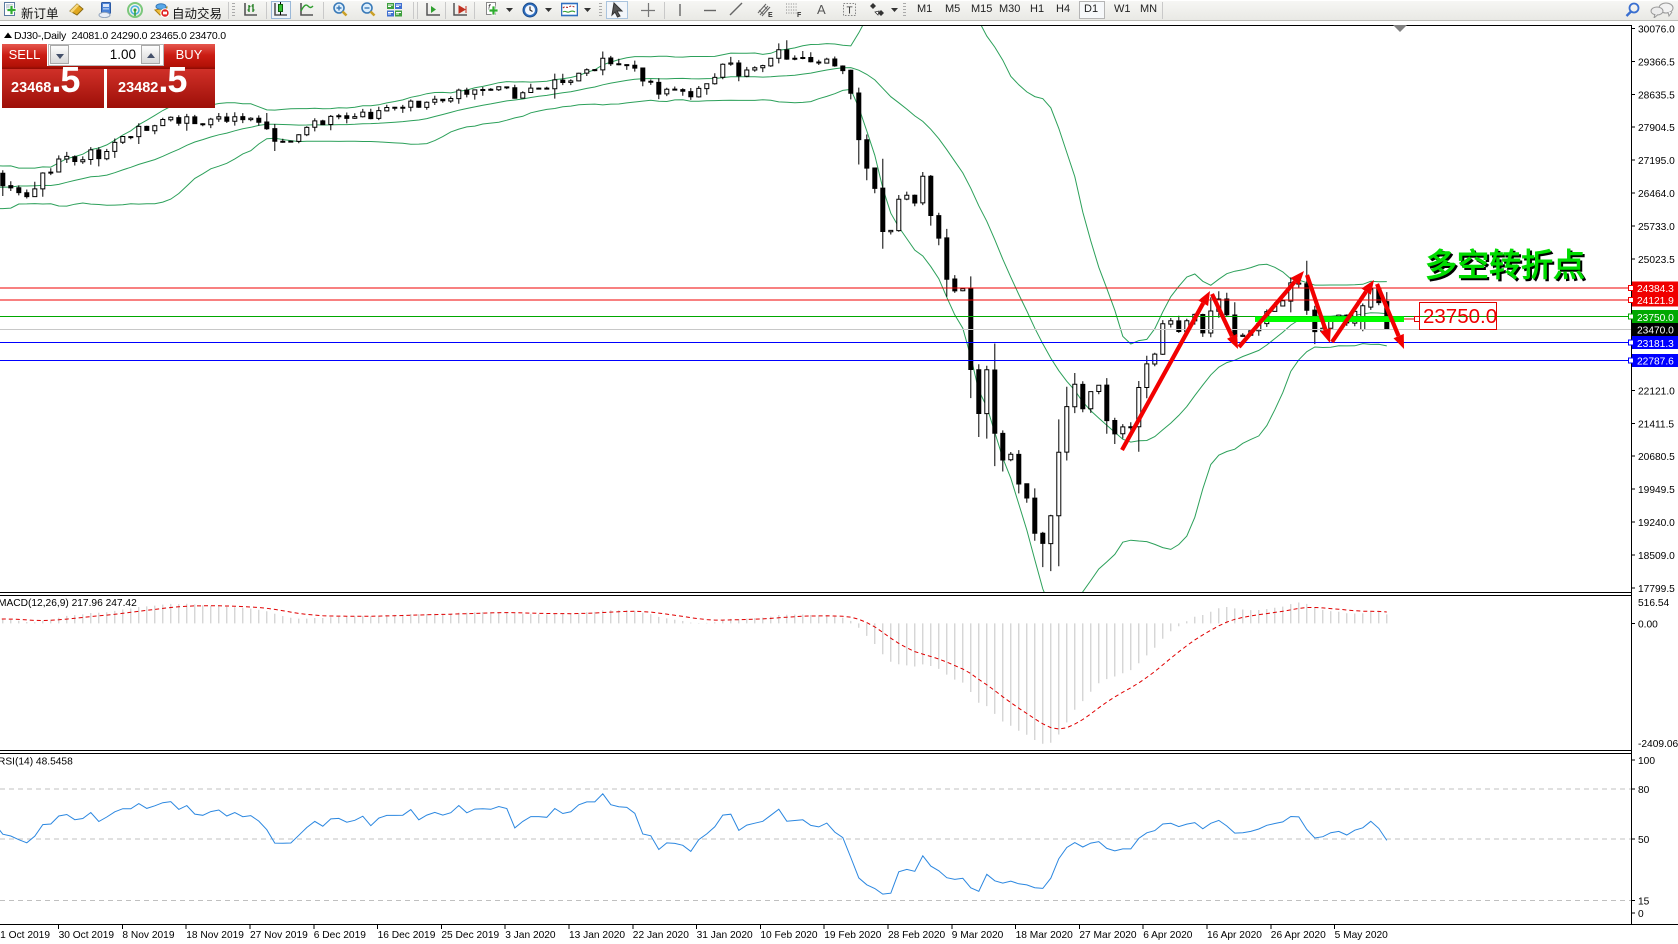 This screenshot has width=1678, height=944. Describe the element at coordinates (1656, 523) in the screenshot. I see `svg-text: 19240.0` at that location.